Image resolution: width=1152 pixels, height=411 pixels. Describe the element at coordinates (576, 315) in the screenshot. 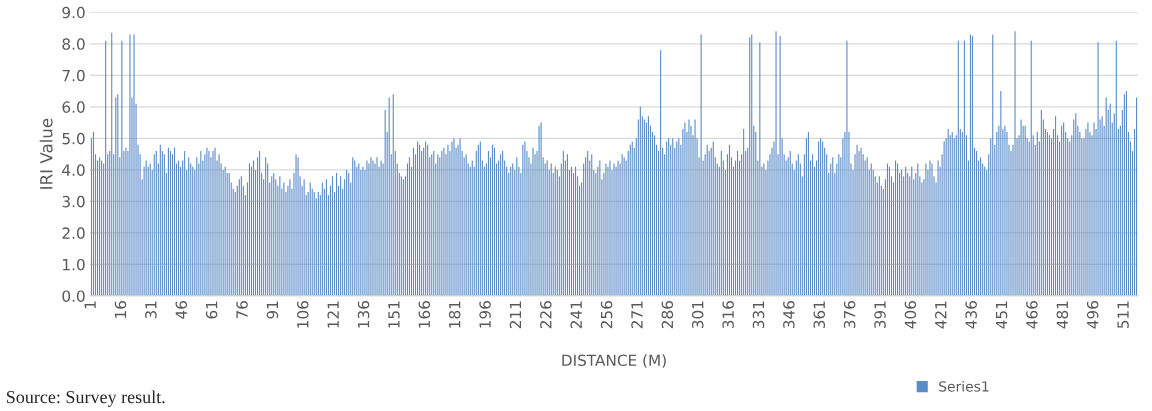

I see `x-tick-label: 241` at that location.